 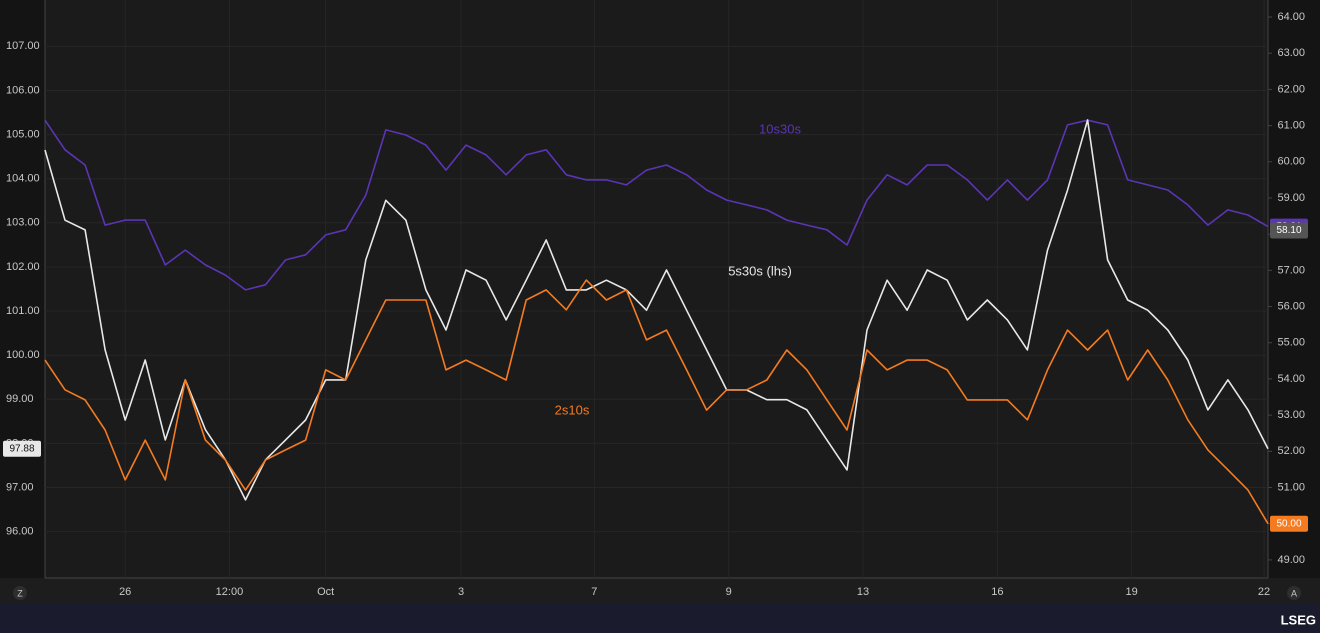 What do you see at coordinates (230, 592) in the screenshot?
I see `x-tick-label: 12:00` at bounding box center [230, 592].